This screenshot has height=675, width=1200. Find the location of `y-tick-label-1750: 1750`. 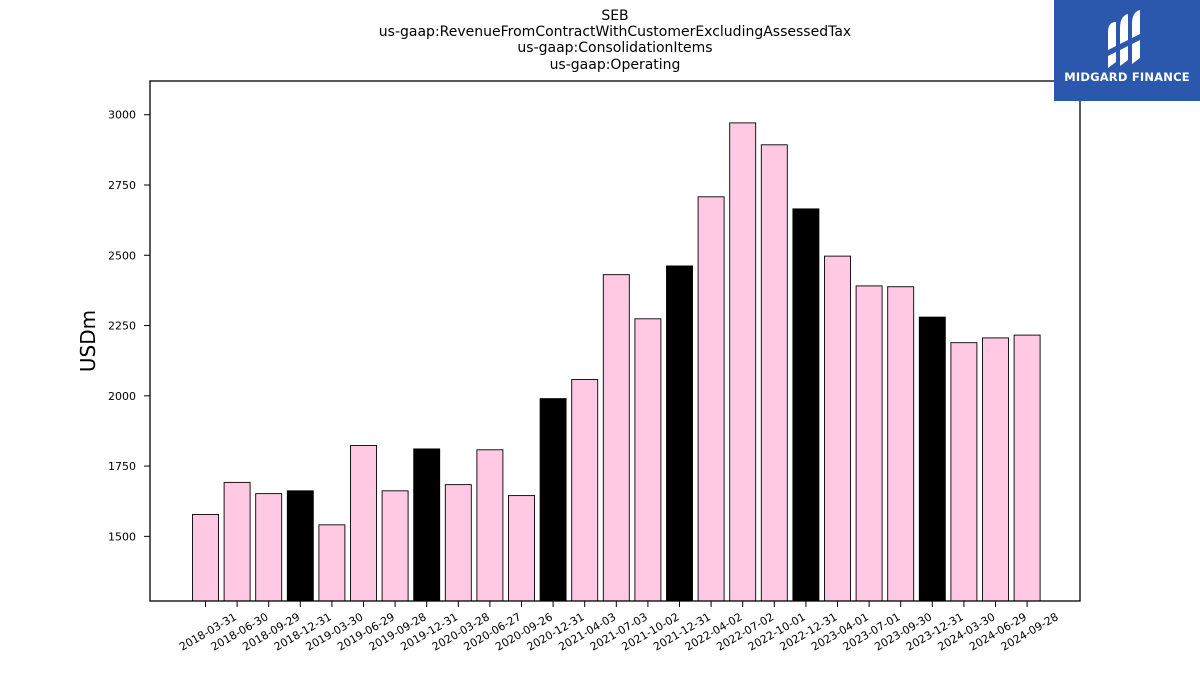

y-tick-label-1750: 1750 is located at coordinates (122, 466).